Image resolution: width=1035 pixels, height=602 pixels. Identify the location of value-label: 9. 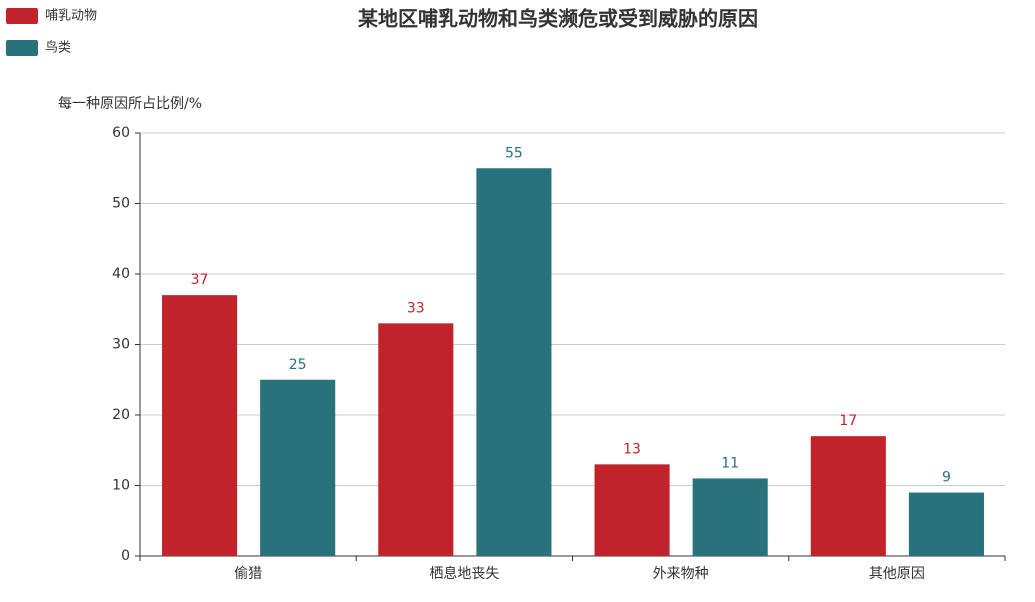
(946, 478).